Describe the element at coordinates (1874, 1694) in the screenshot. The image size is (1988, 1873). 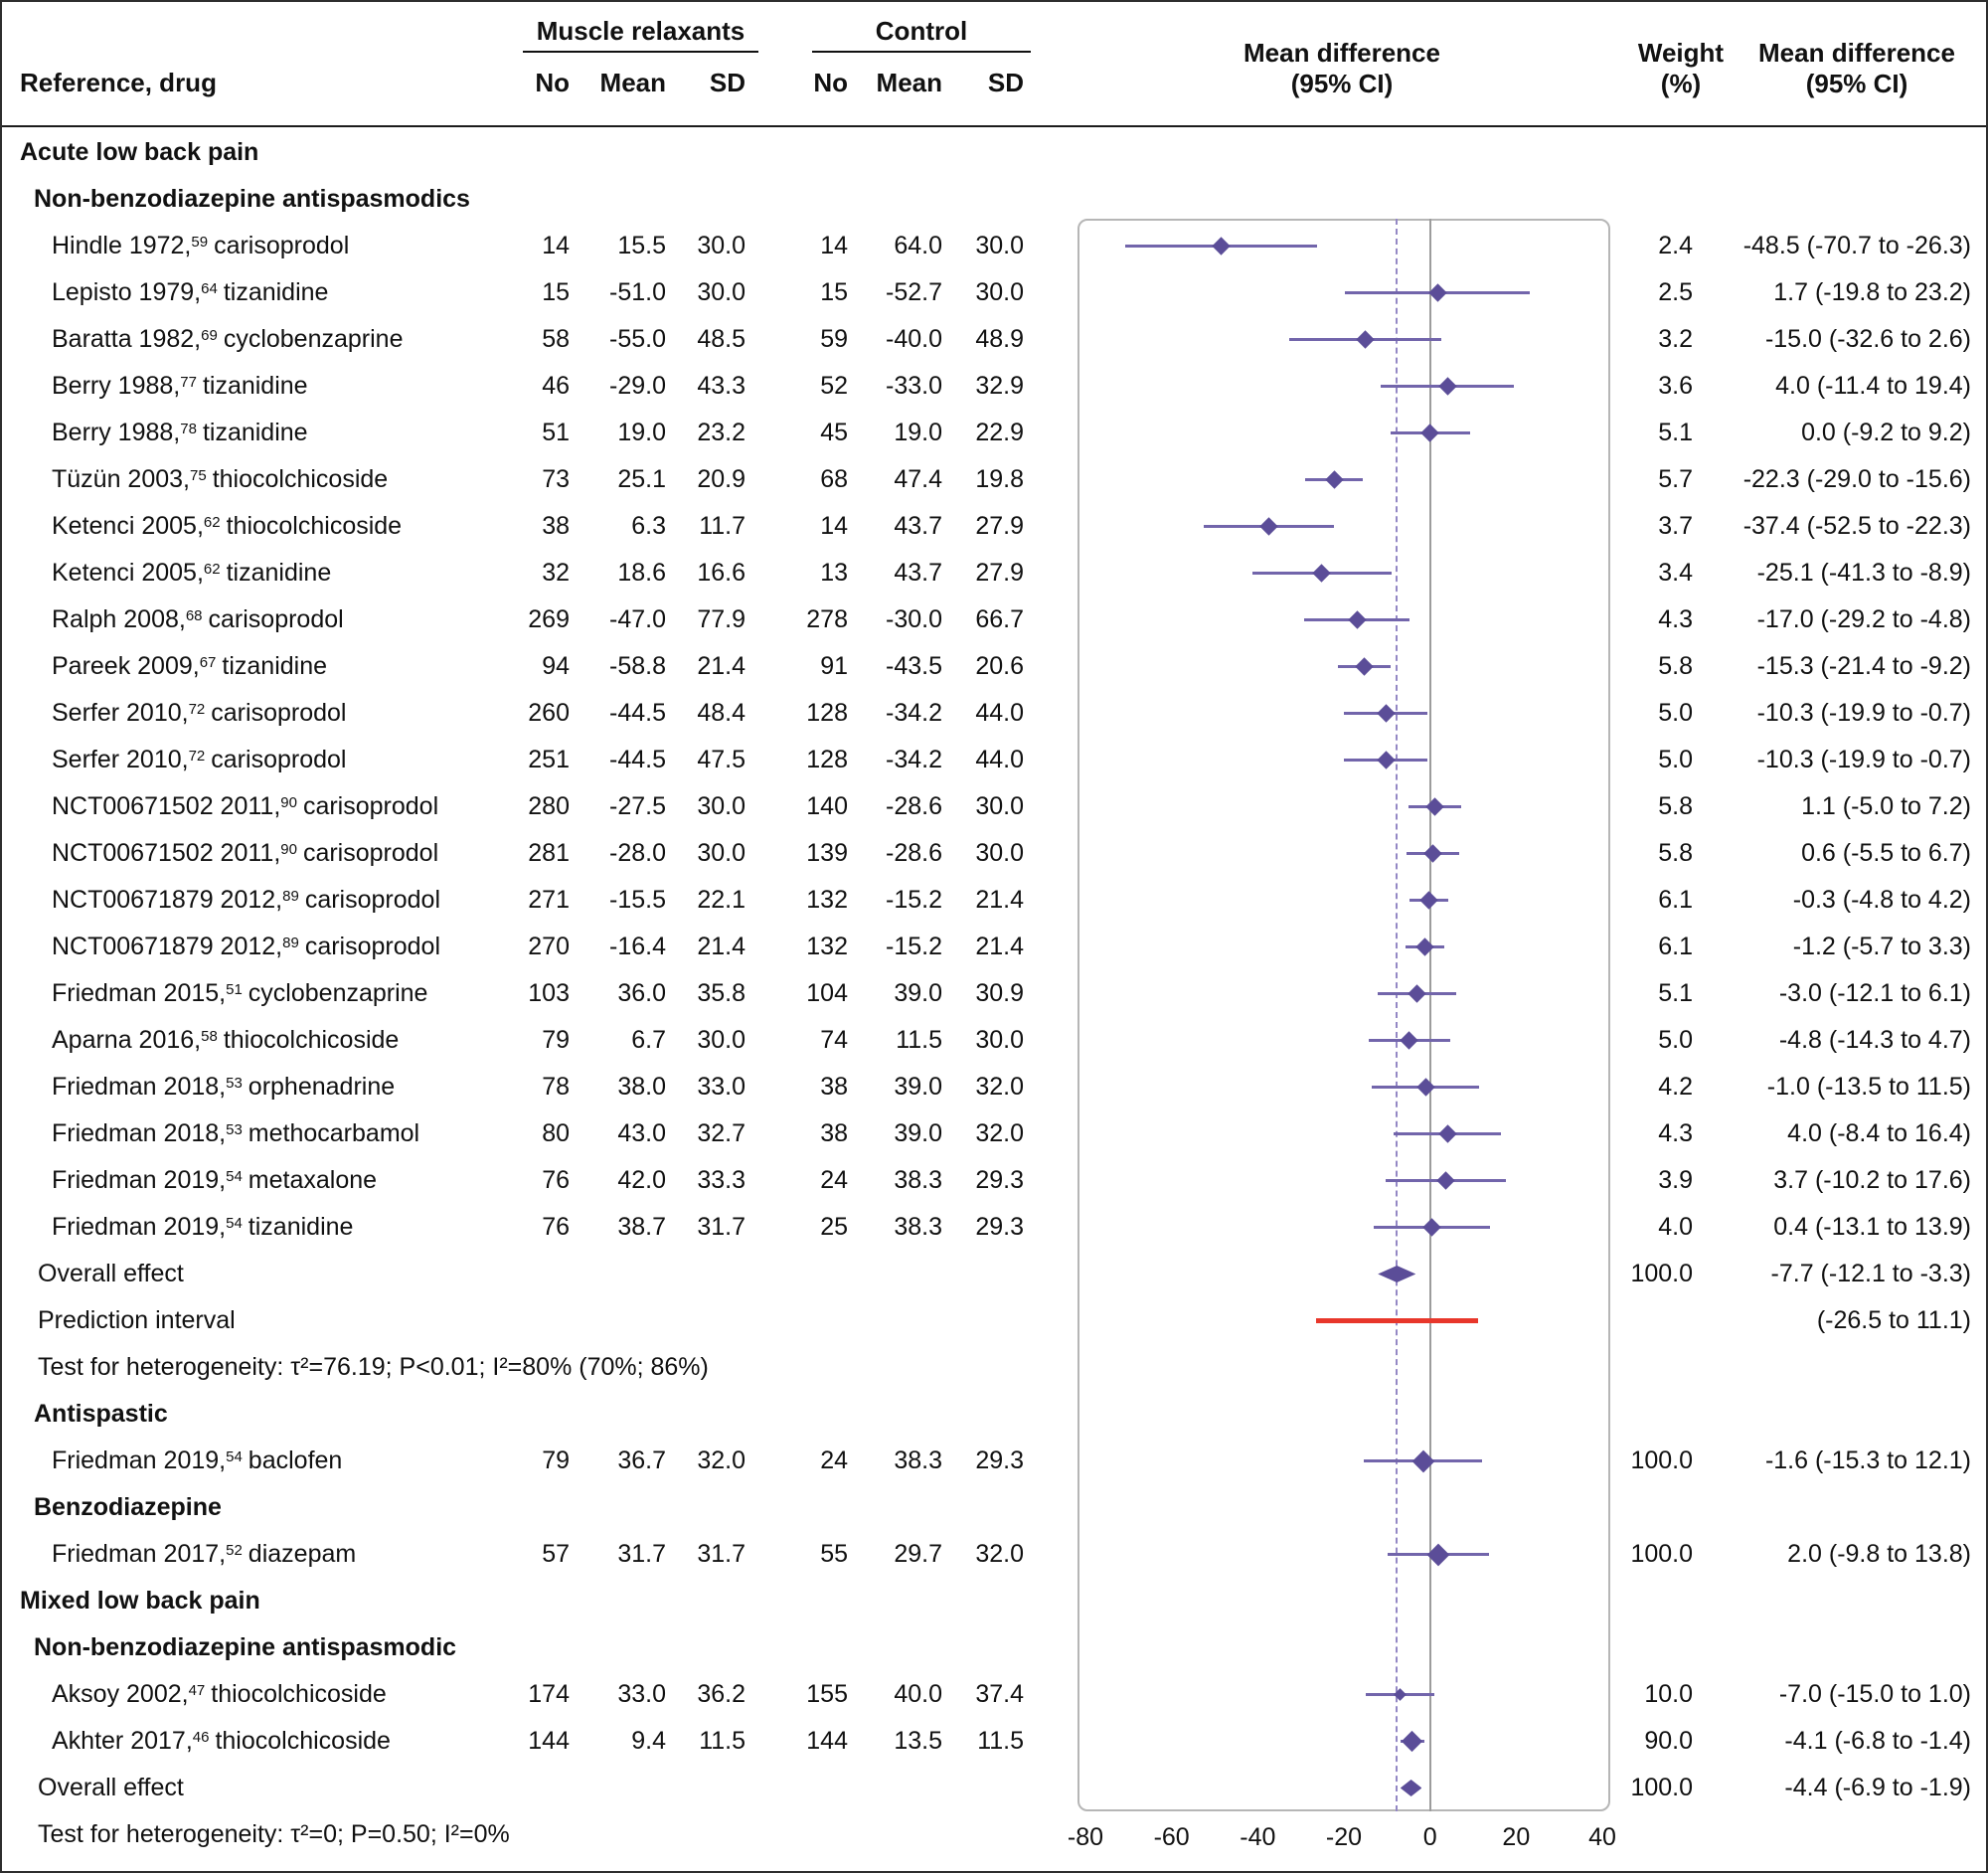
I see `mean-difference-ci: -7.0 (-15.0 to 1.0)` at that location.